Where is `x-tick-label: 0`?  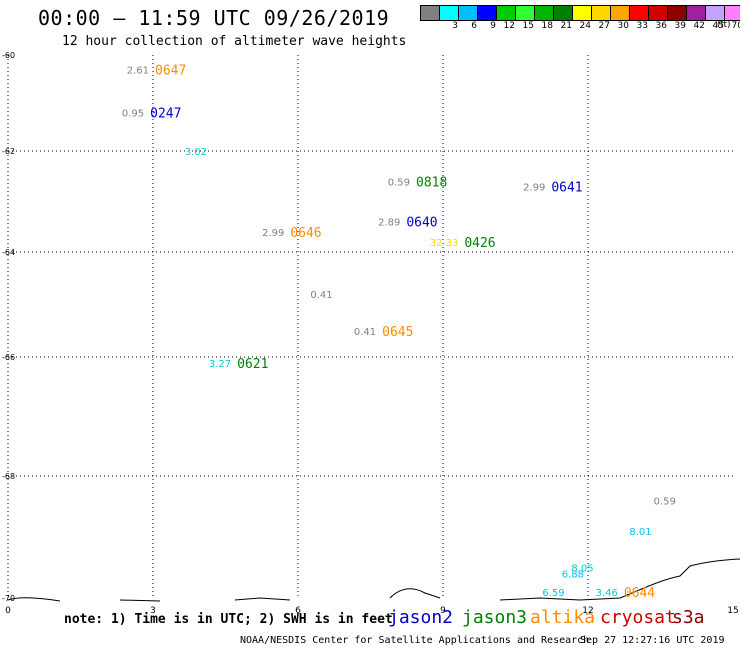 x-tick-label: 0 is located at coordinates (8, 611).